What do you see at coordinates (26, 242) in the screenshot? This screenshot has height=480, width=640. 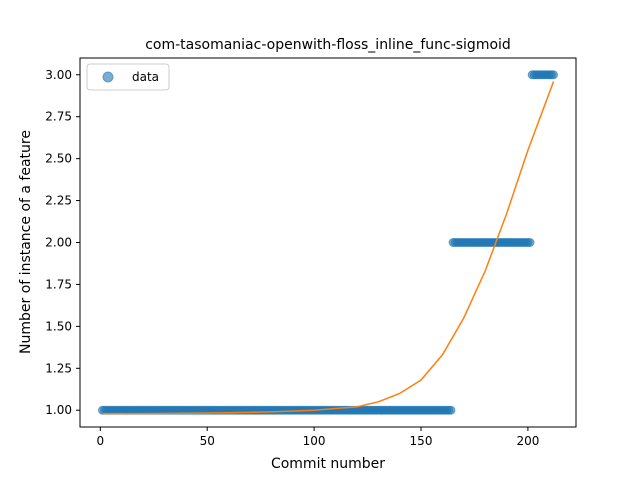 I see `y-axis-label: Number of instance of a feature` at bounding box center [26, 242].